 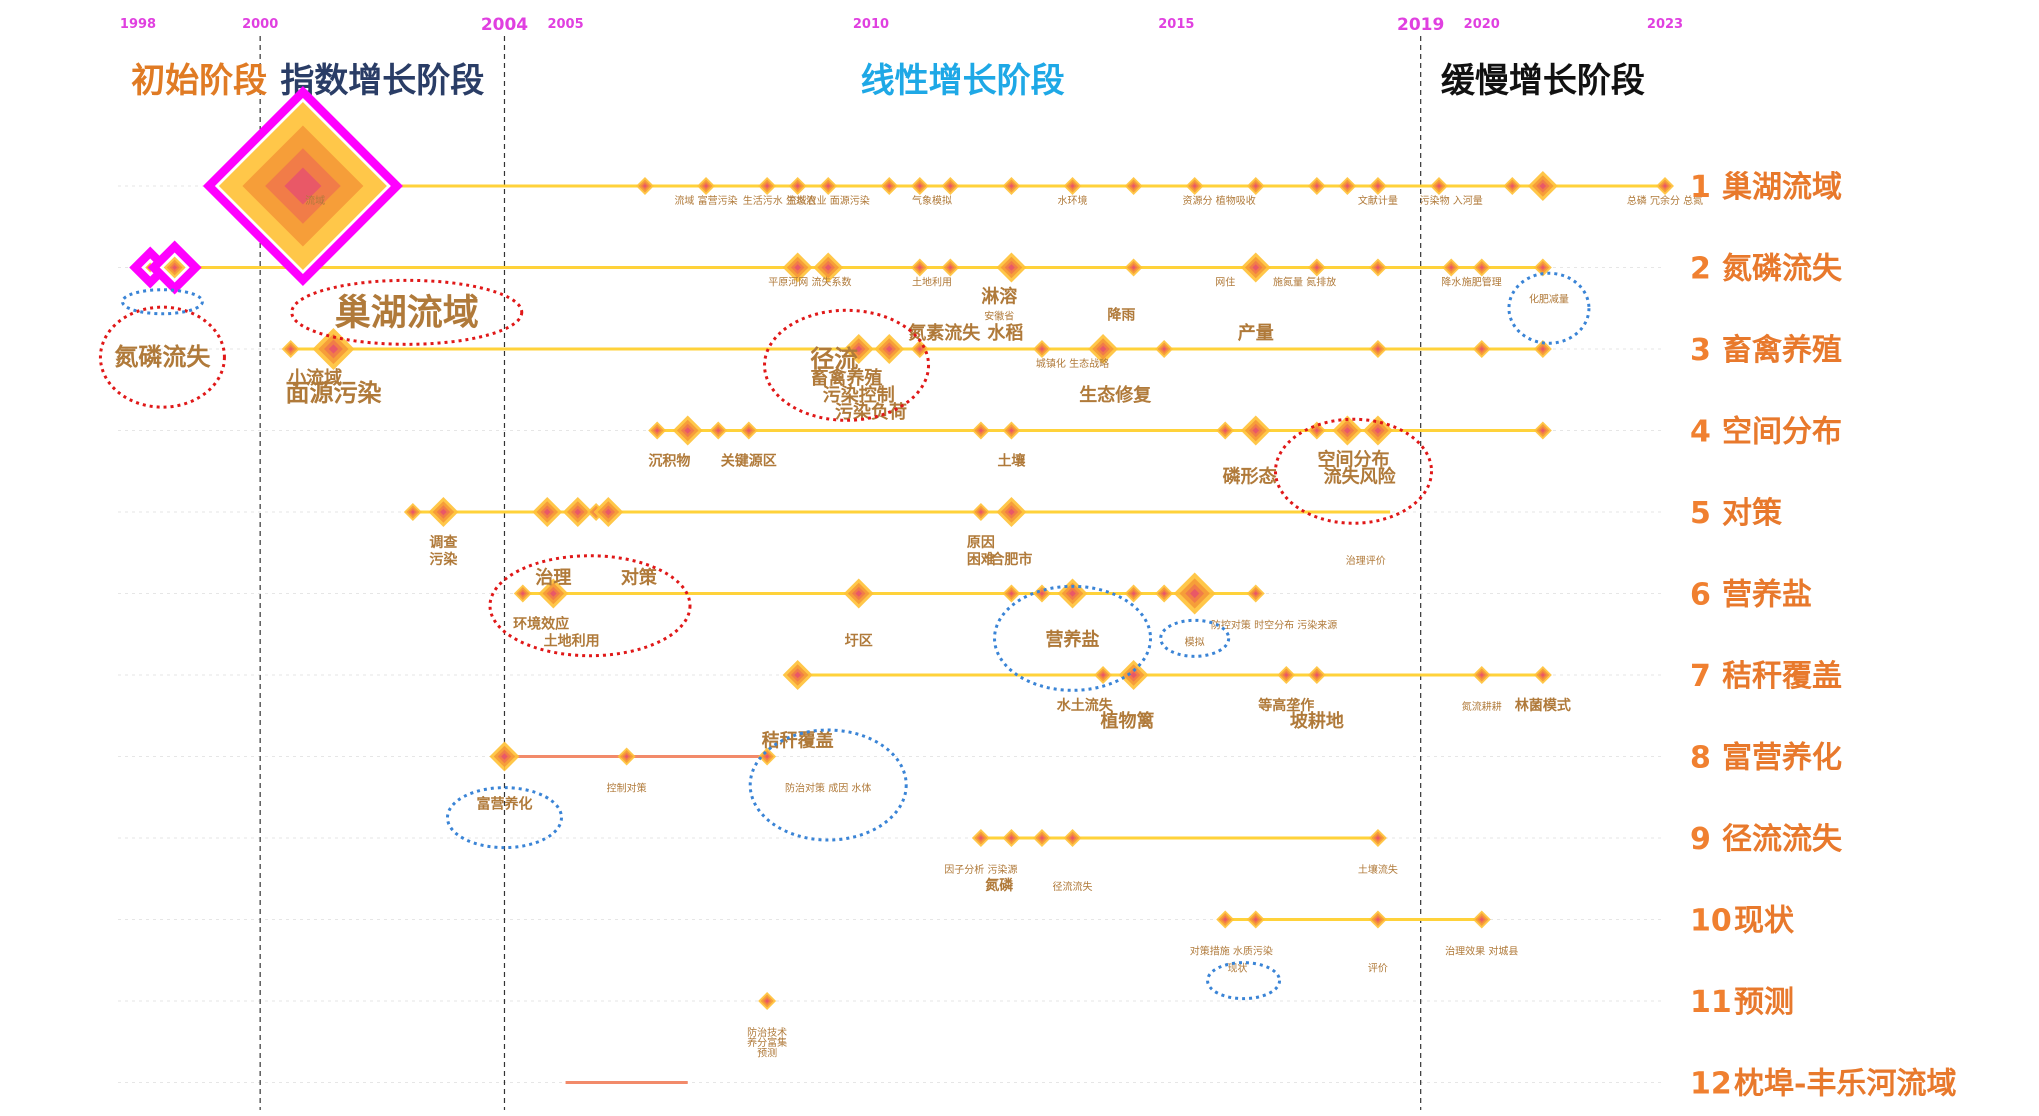 What do you see at coordinates (859, 395) in the screenshot?
I see `keyword-label: 污染控制` at bounding box center [859, 395].